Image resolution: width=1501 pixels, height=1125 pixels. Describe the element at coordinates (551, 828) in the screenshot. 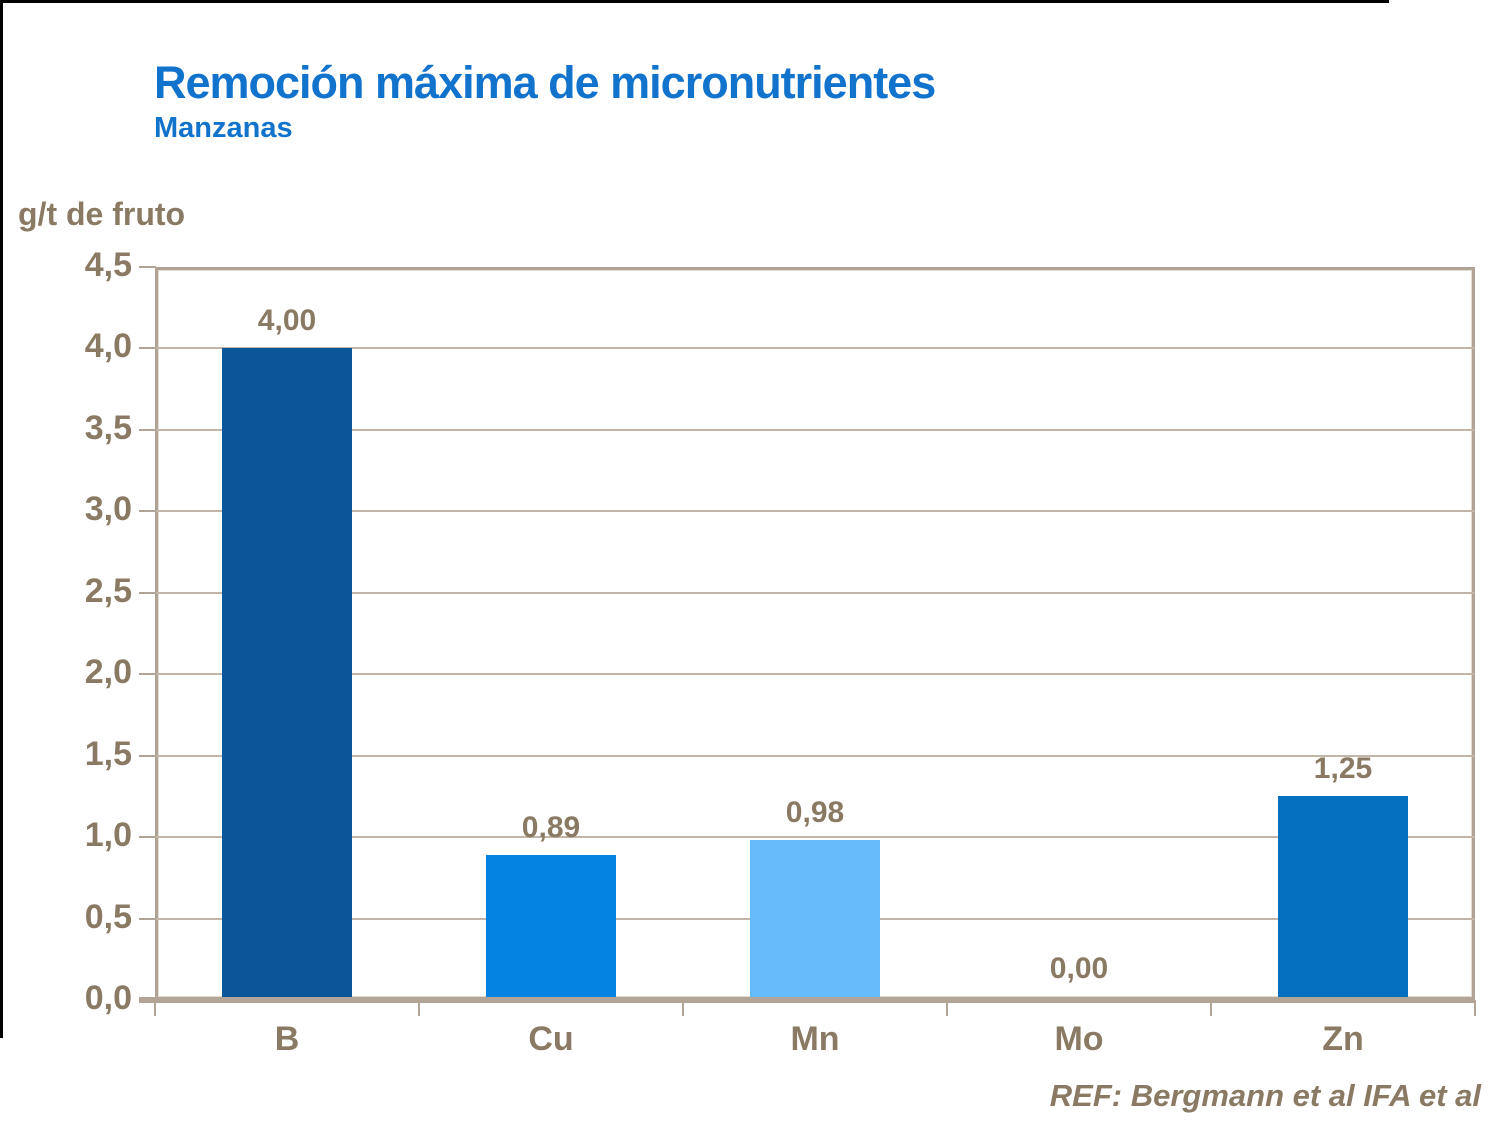

I see `bar-value-label: 0,89` at that location.